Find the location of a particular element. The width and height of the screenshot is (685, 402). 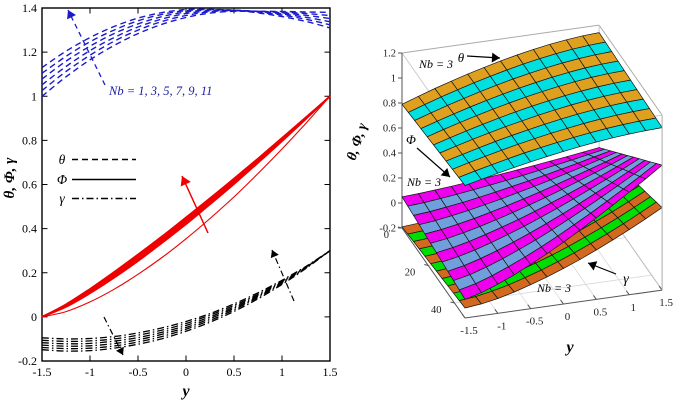

gamma-direction-arrow-right-head is located at coordinates (274, 254).